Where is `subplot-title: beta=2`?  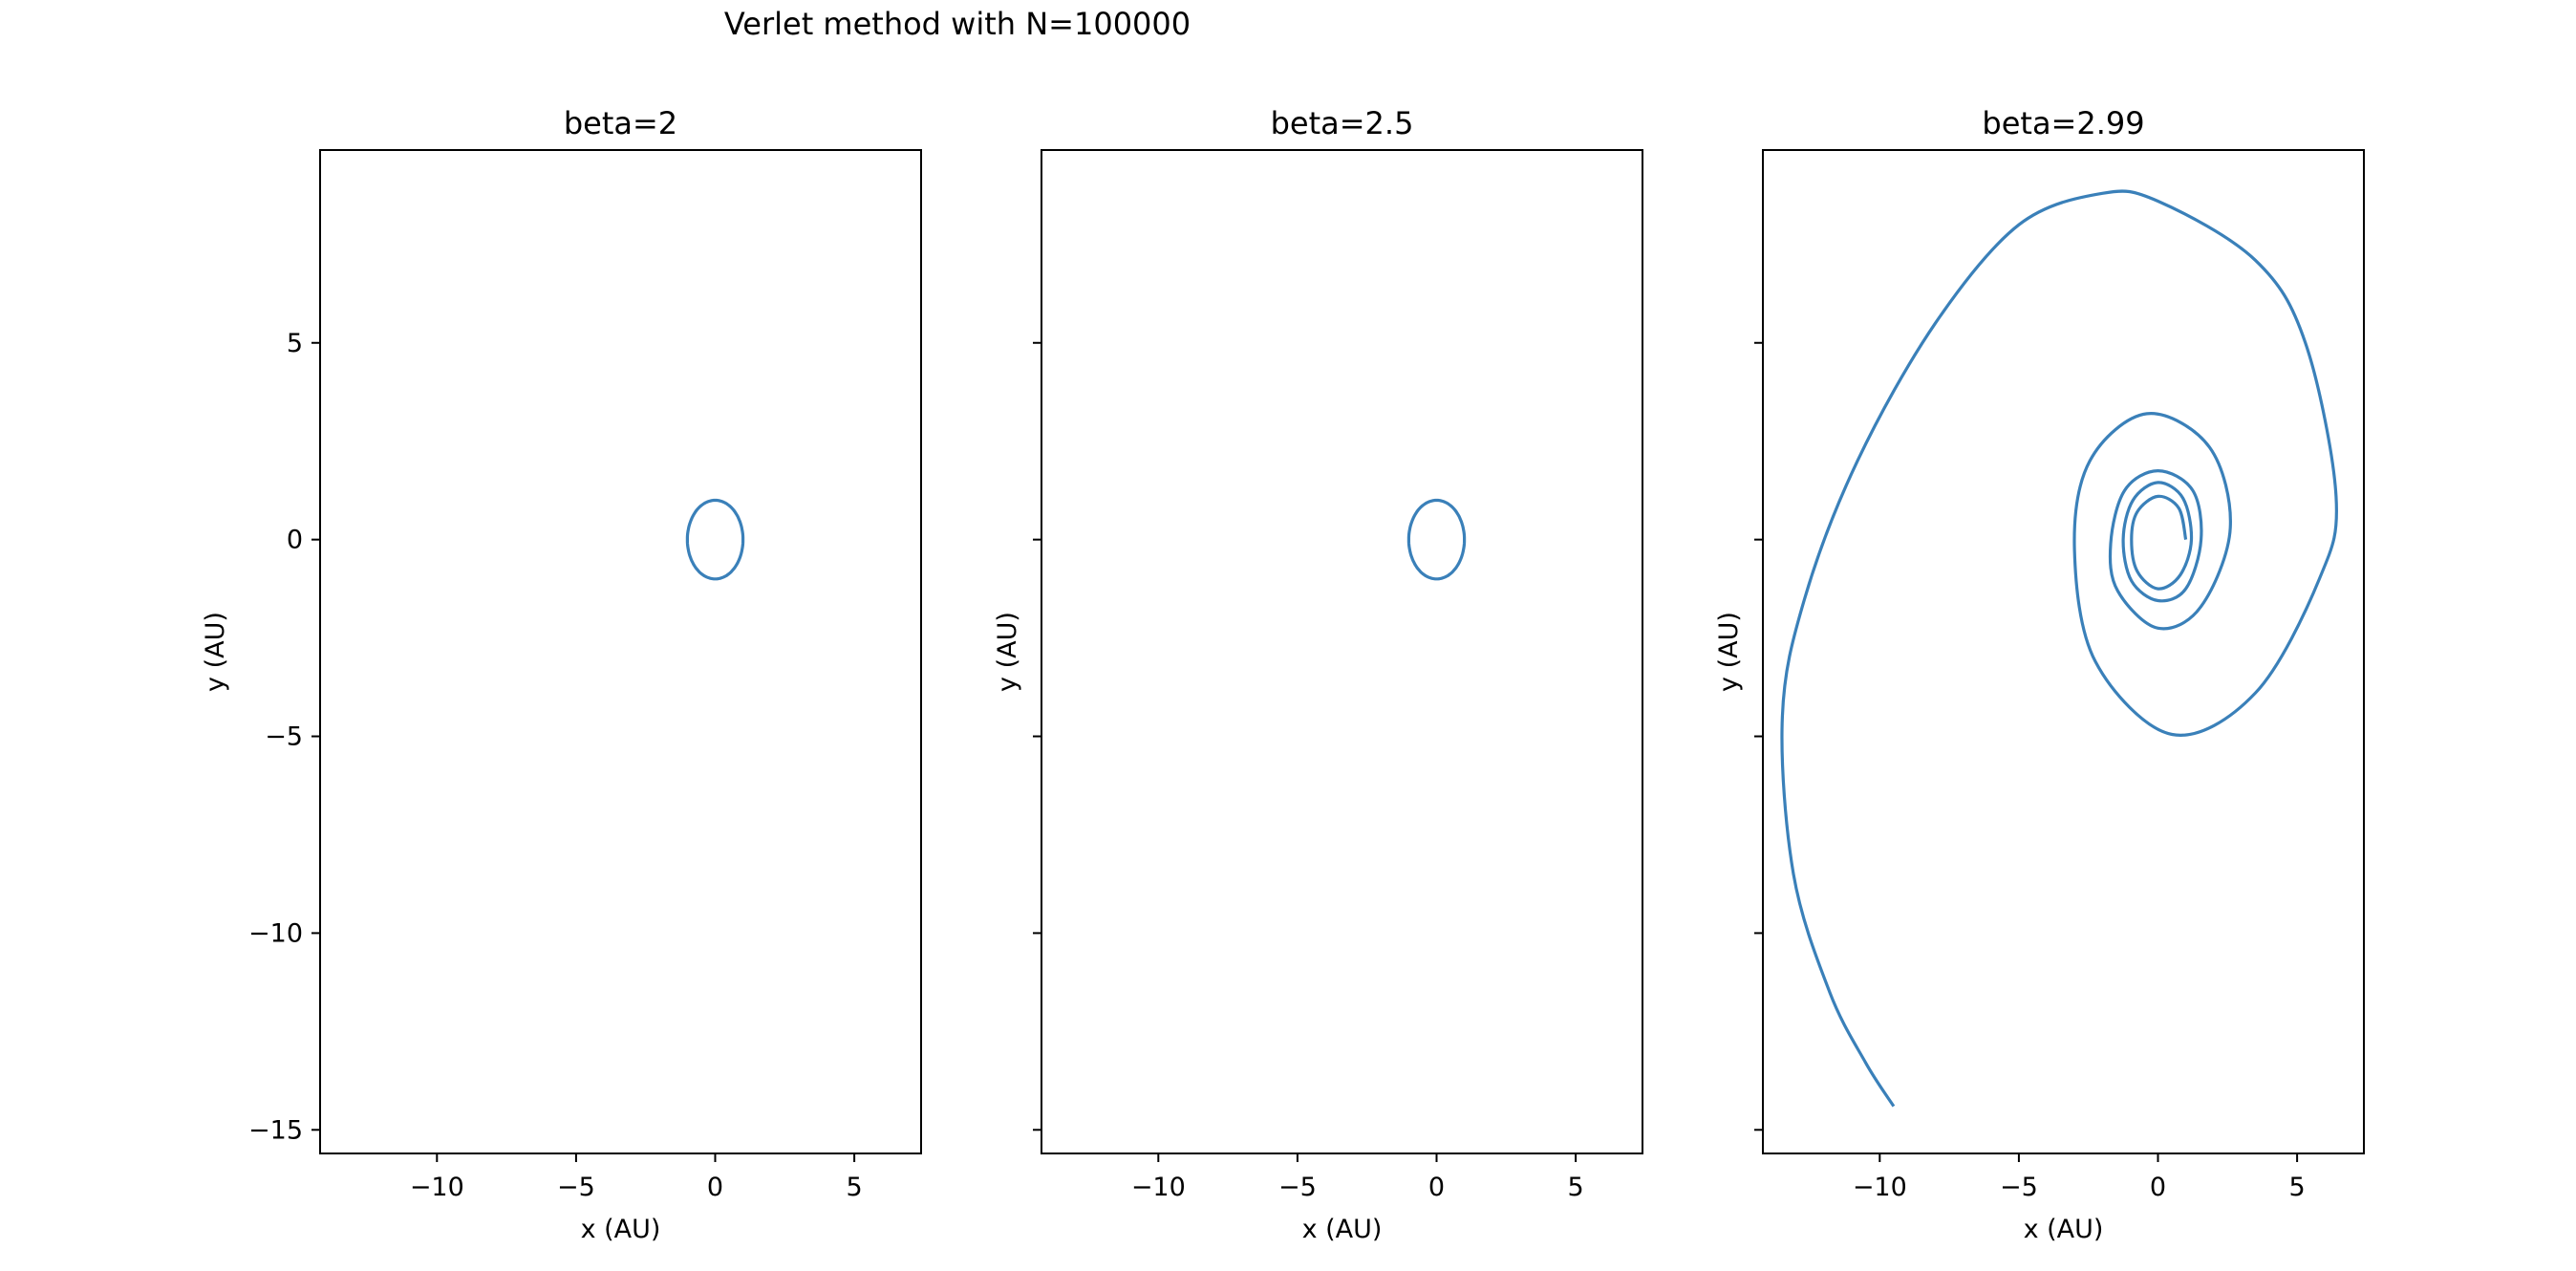 subplot-title: beta=2 is located at coordinates (620, 123).